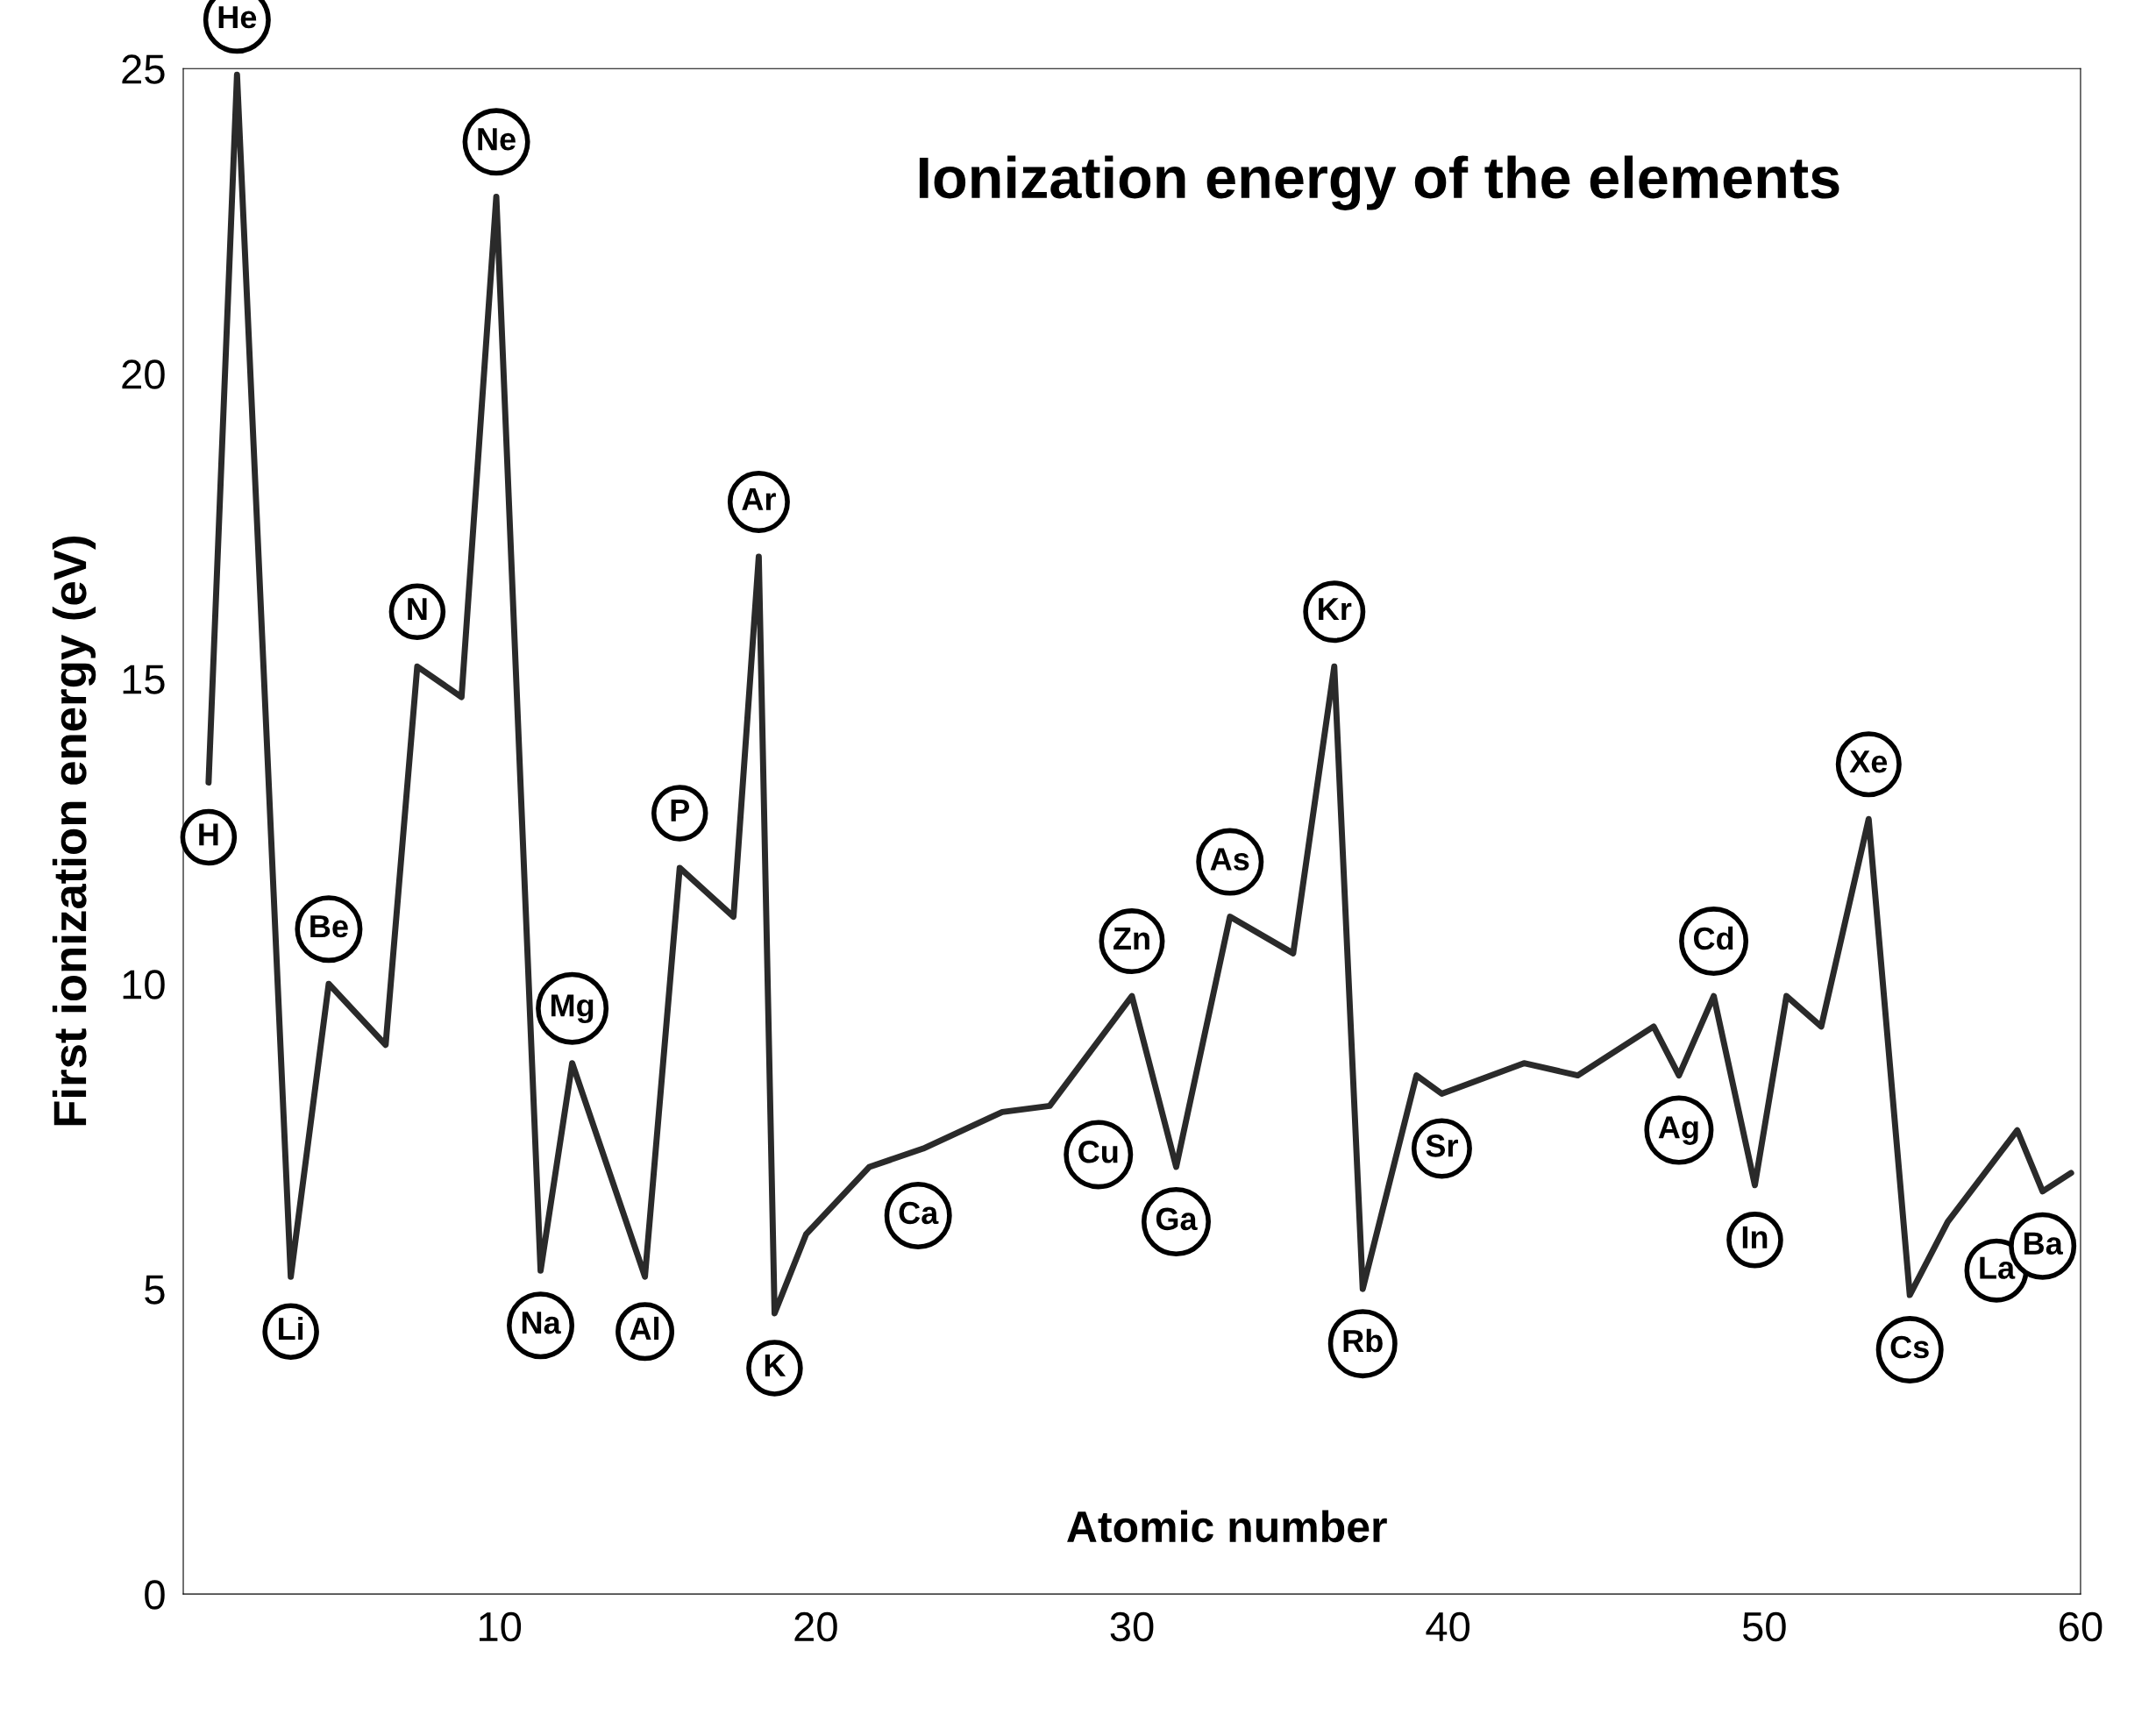  Describe the element at coordinates (644, 1329) in the screenshot. I see `annotation: Al` at that location.